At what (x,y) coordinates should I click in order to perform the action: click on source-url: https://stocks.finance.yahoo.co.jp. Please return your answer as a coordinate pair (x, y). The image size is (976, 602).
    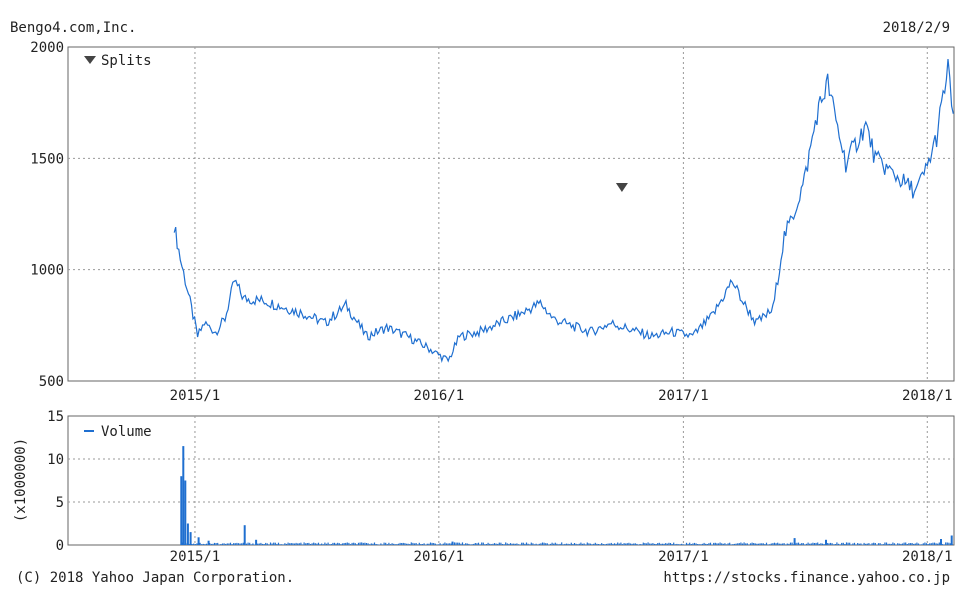
    Looking at the image, I should click on (806, 578).